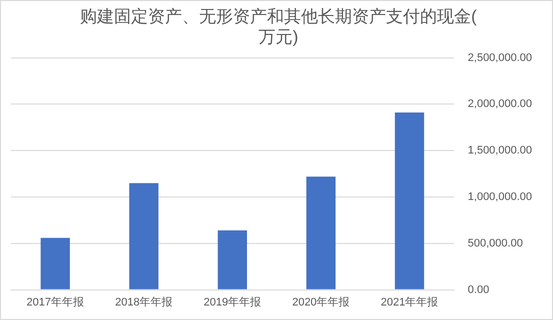 This screenshot has width=553, height=320. What do you see at coordinates (233, 302) in the screenshot?
I see `x-tick-label: 2019年年报` at bounding box center [233, 302].